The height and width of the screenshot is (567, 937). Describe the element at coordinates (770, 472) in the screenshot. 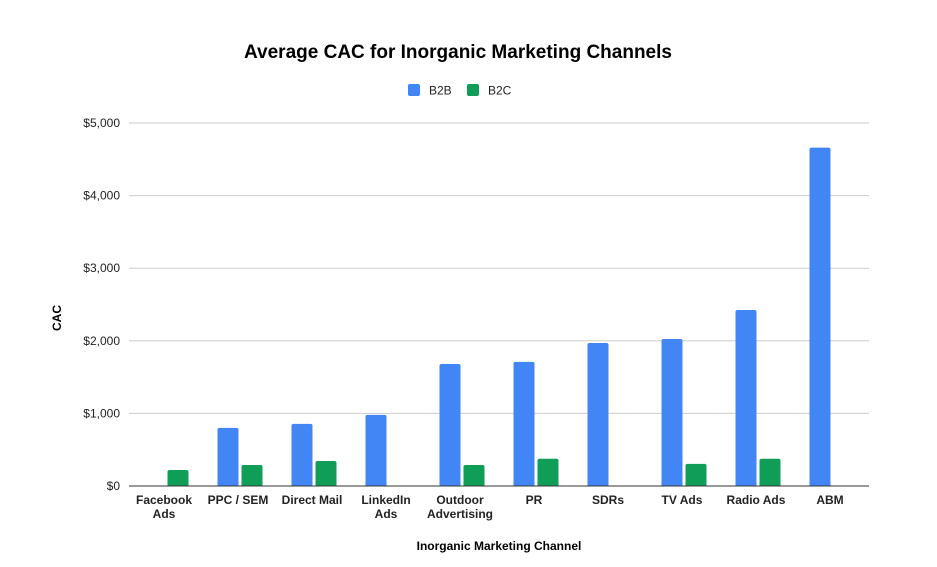

I see `bar-b2c-radio-ads` at that location.